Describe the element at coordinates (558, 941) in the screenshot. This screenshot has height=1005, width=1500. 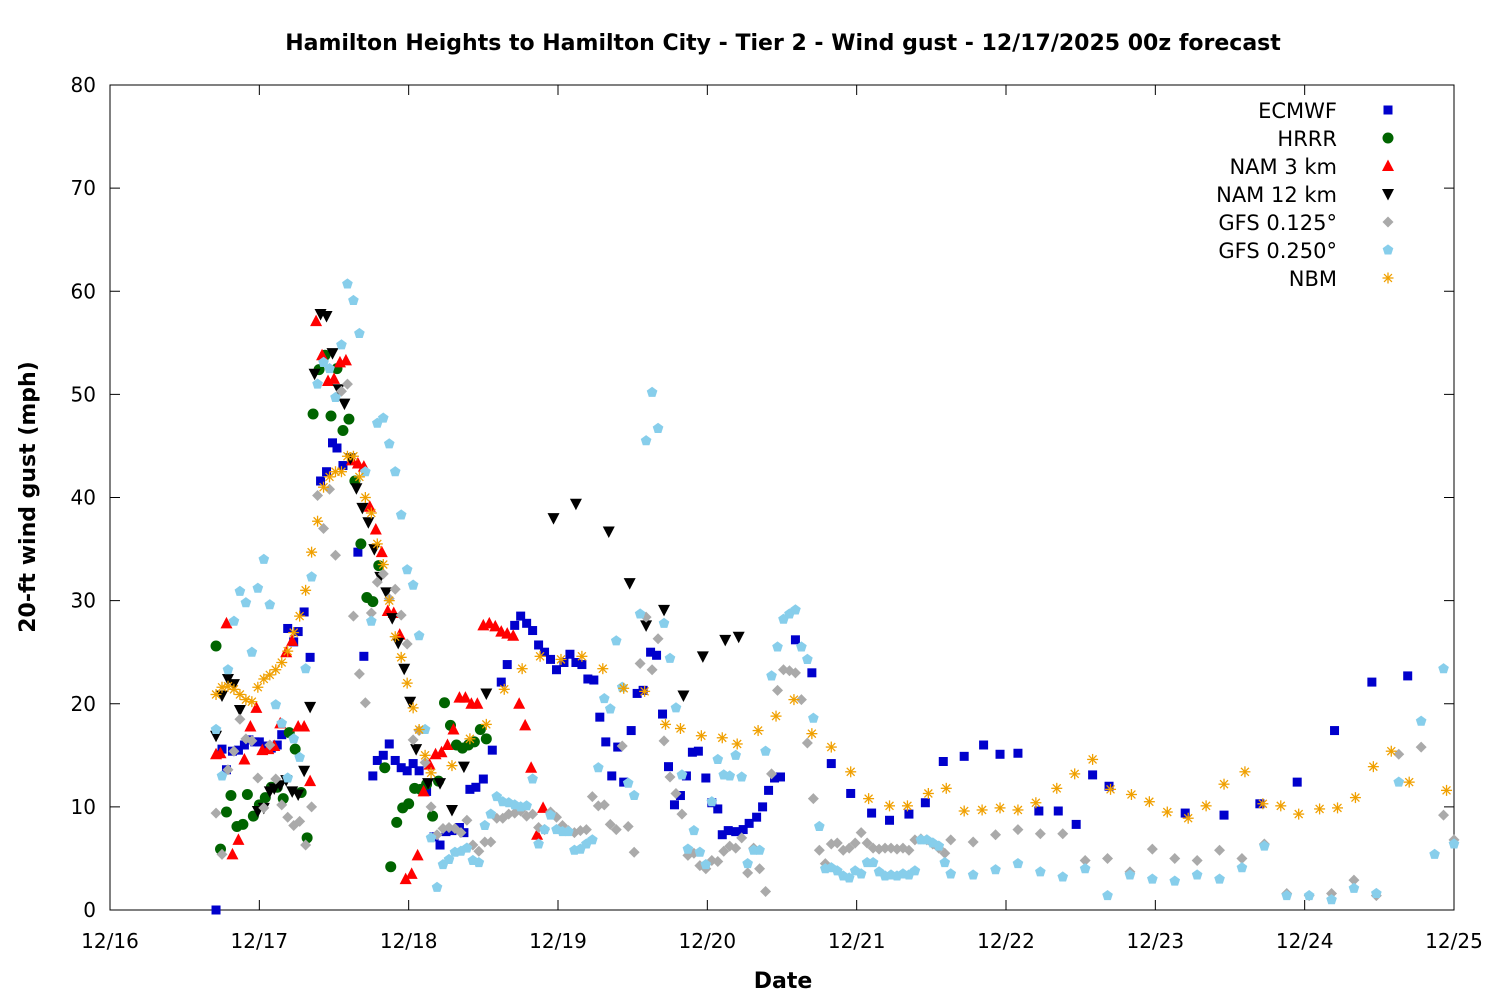
I see `x-tick-label: 12/19` at that location.